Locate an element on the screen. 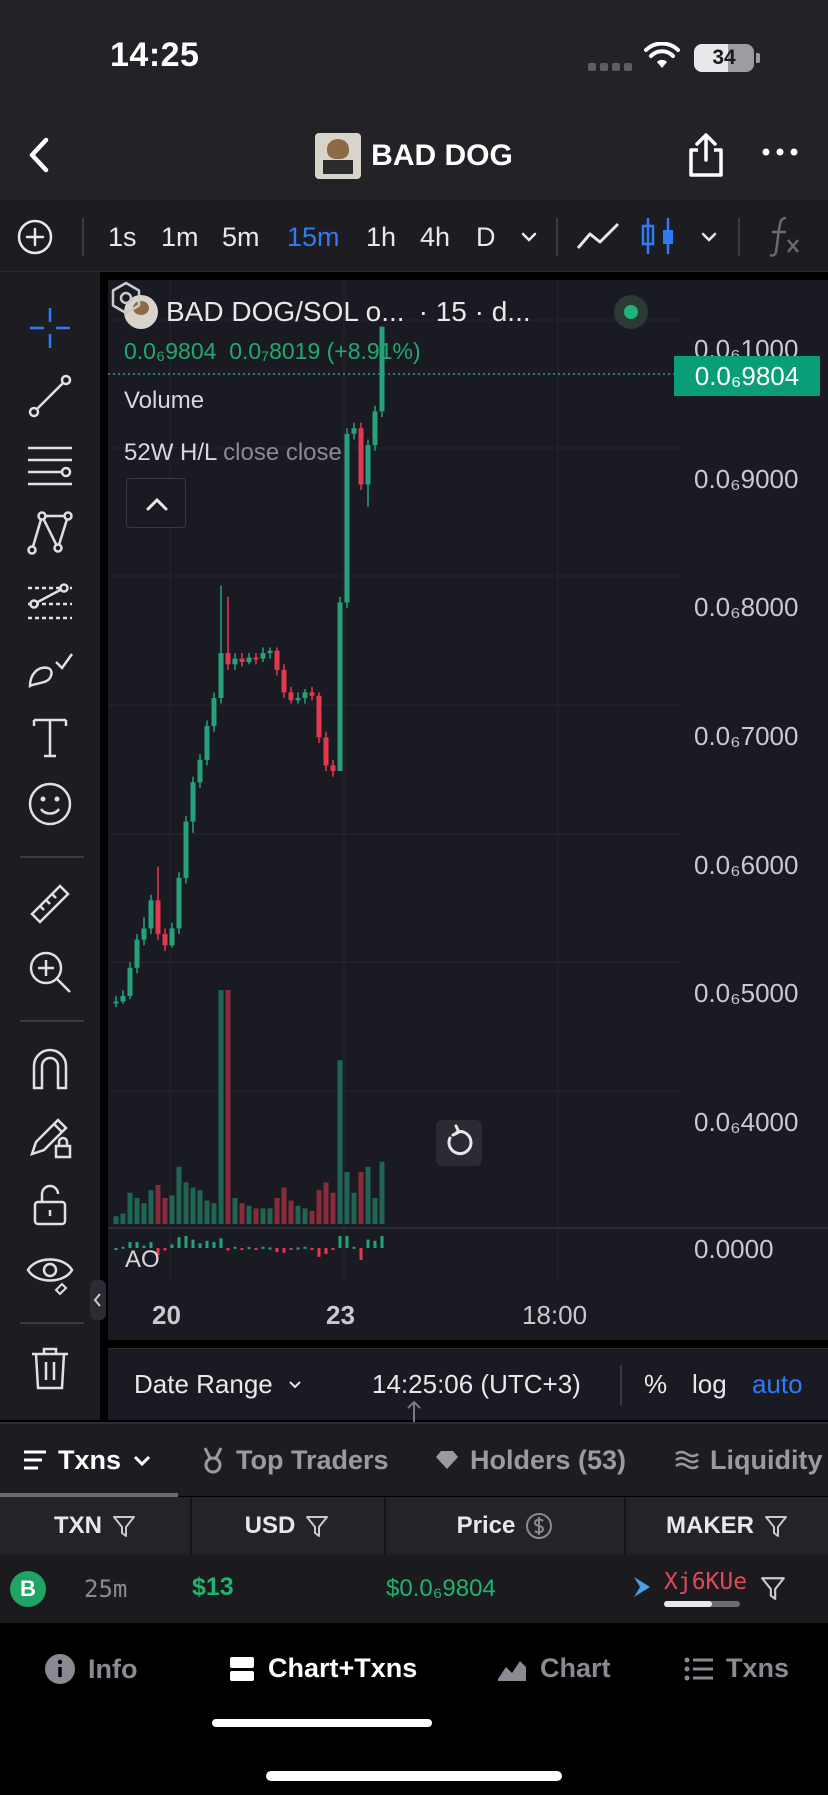  nav-info: Info is located at coordinates (90, 1669).